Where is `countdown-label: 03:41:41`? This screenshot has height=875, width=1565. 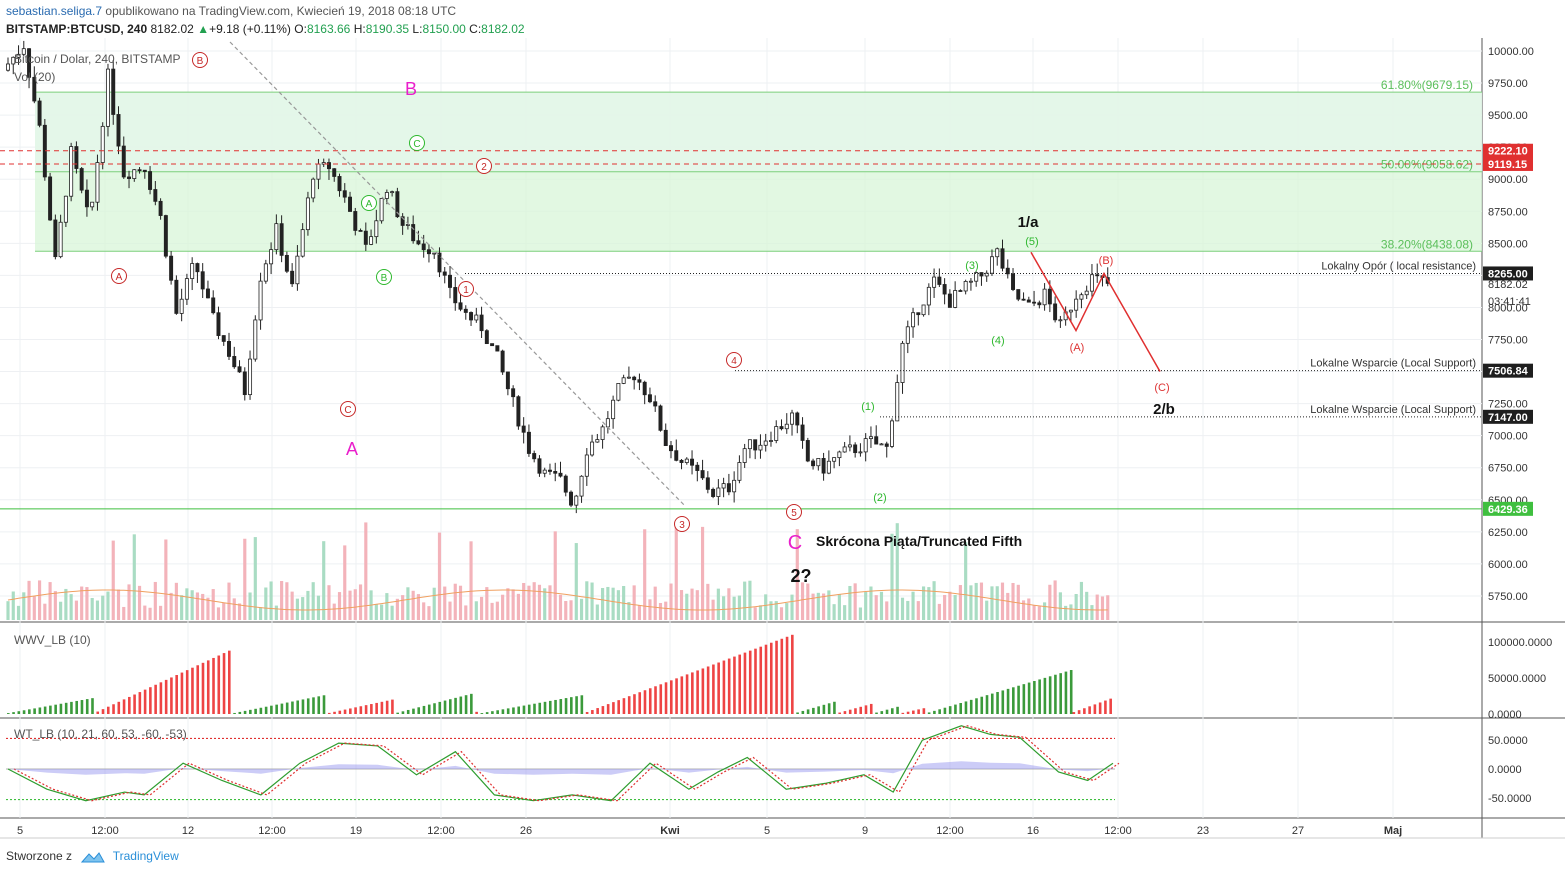
countdown-label: 03:41:41 is located at coordinates (1509, 302).